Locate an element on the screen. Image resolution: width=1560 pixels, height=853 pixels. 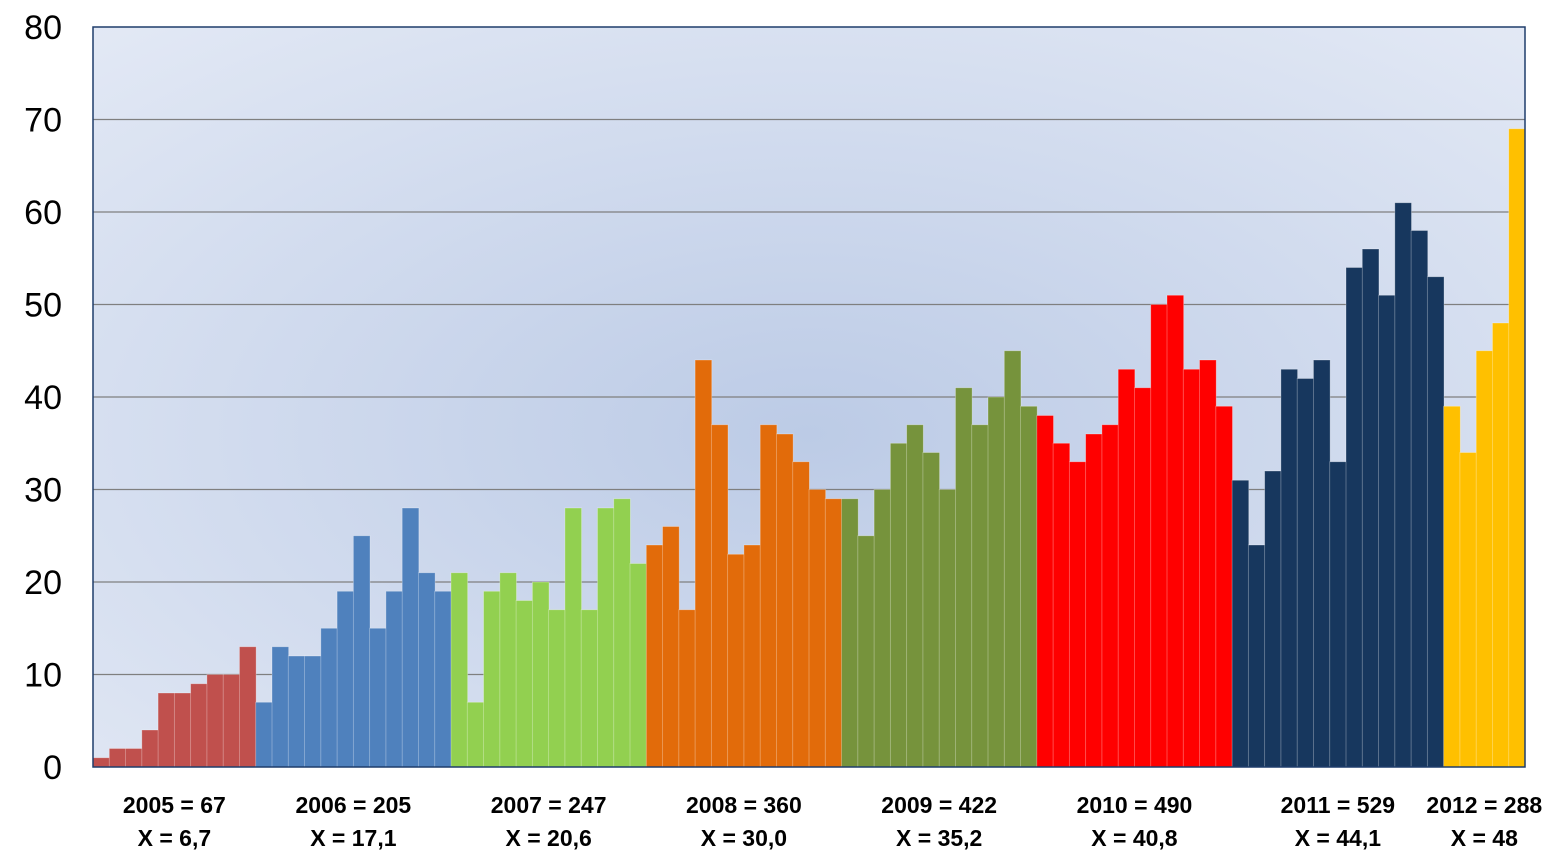
y-tick-label: 40 is located at coordinates (43, 398).